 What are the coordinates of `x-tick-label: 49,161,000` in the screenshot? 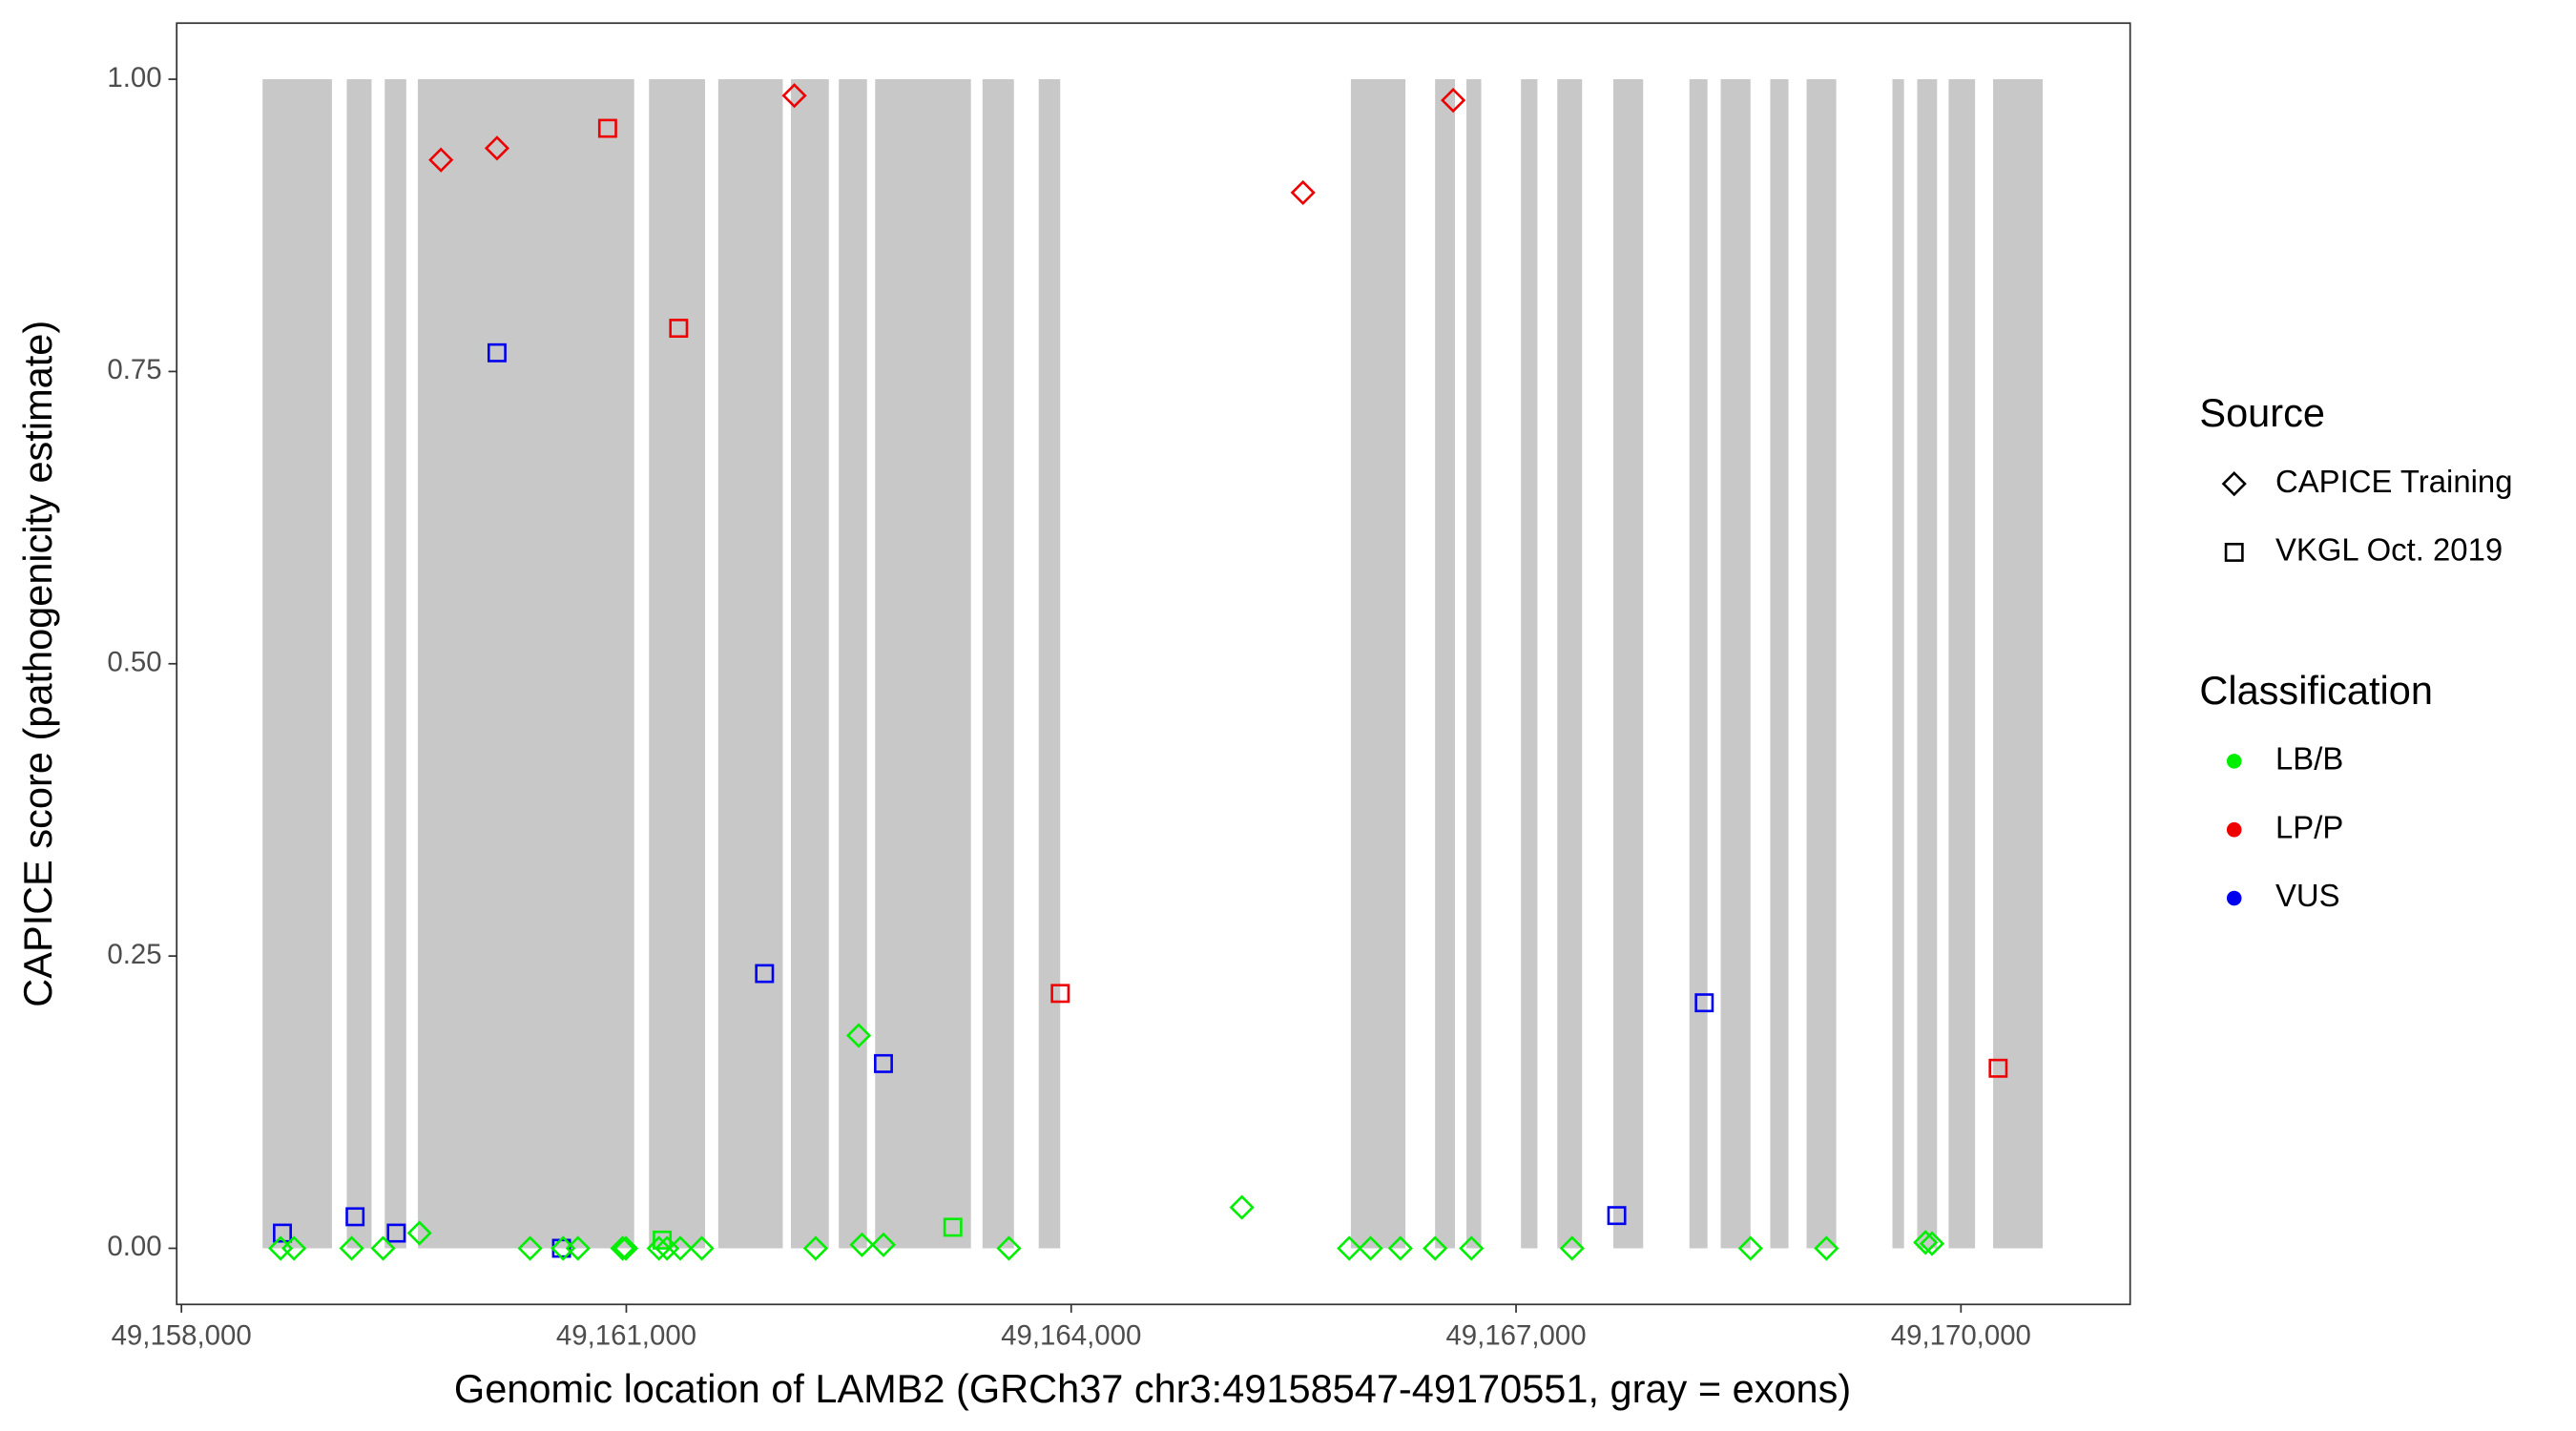 It's located at (626, 1336).